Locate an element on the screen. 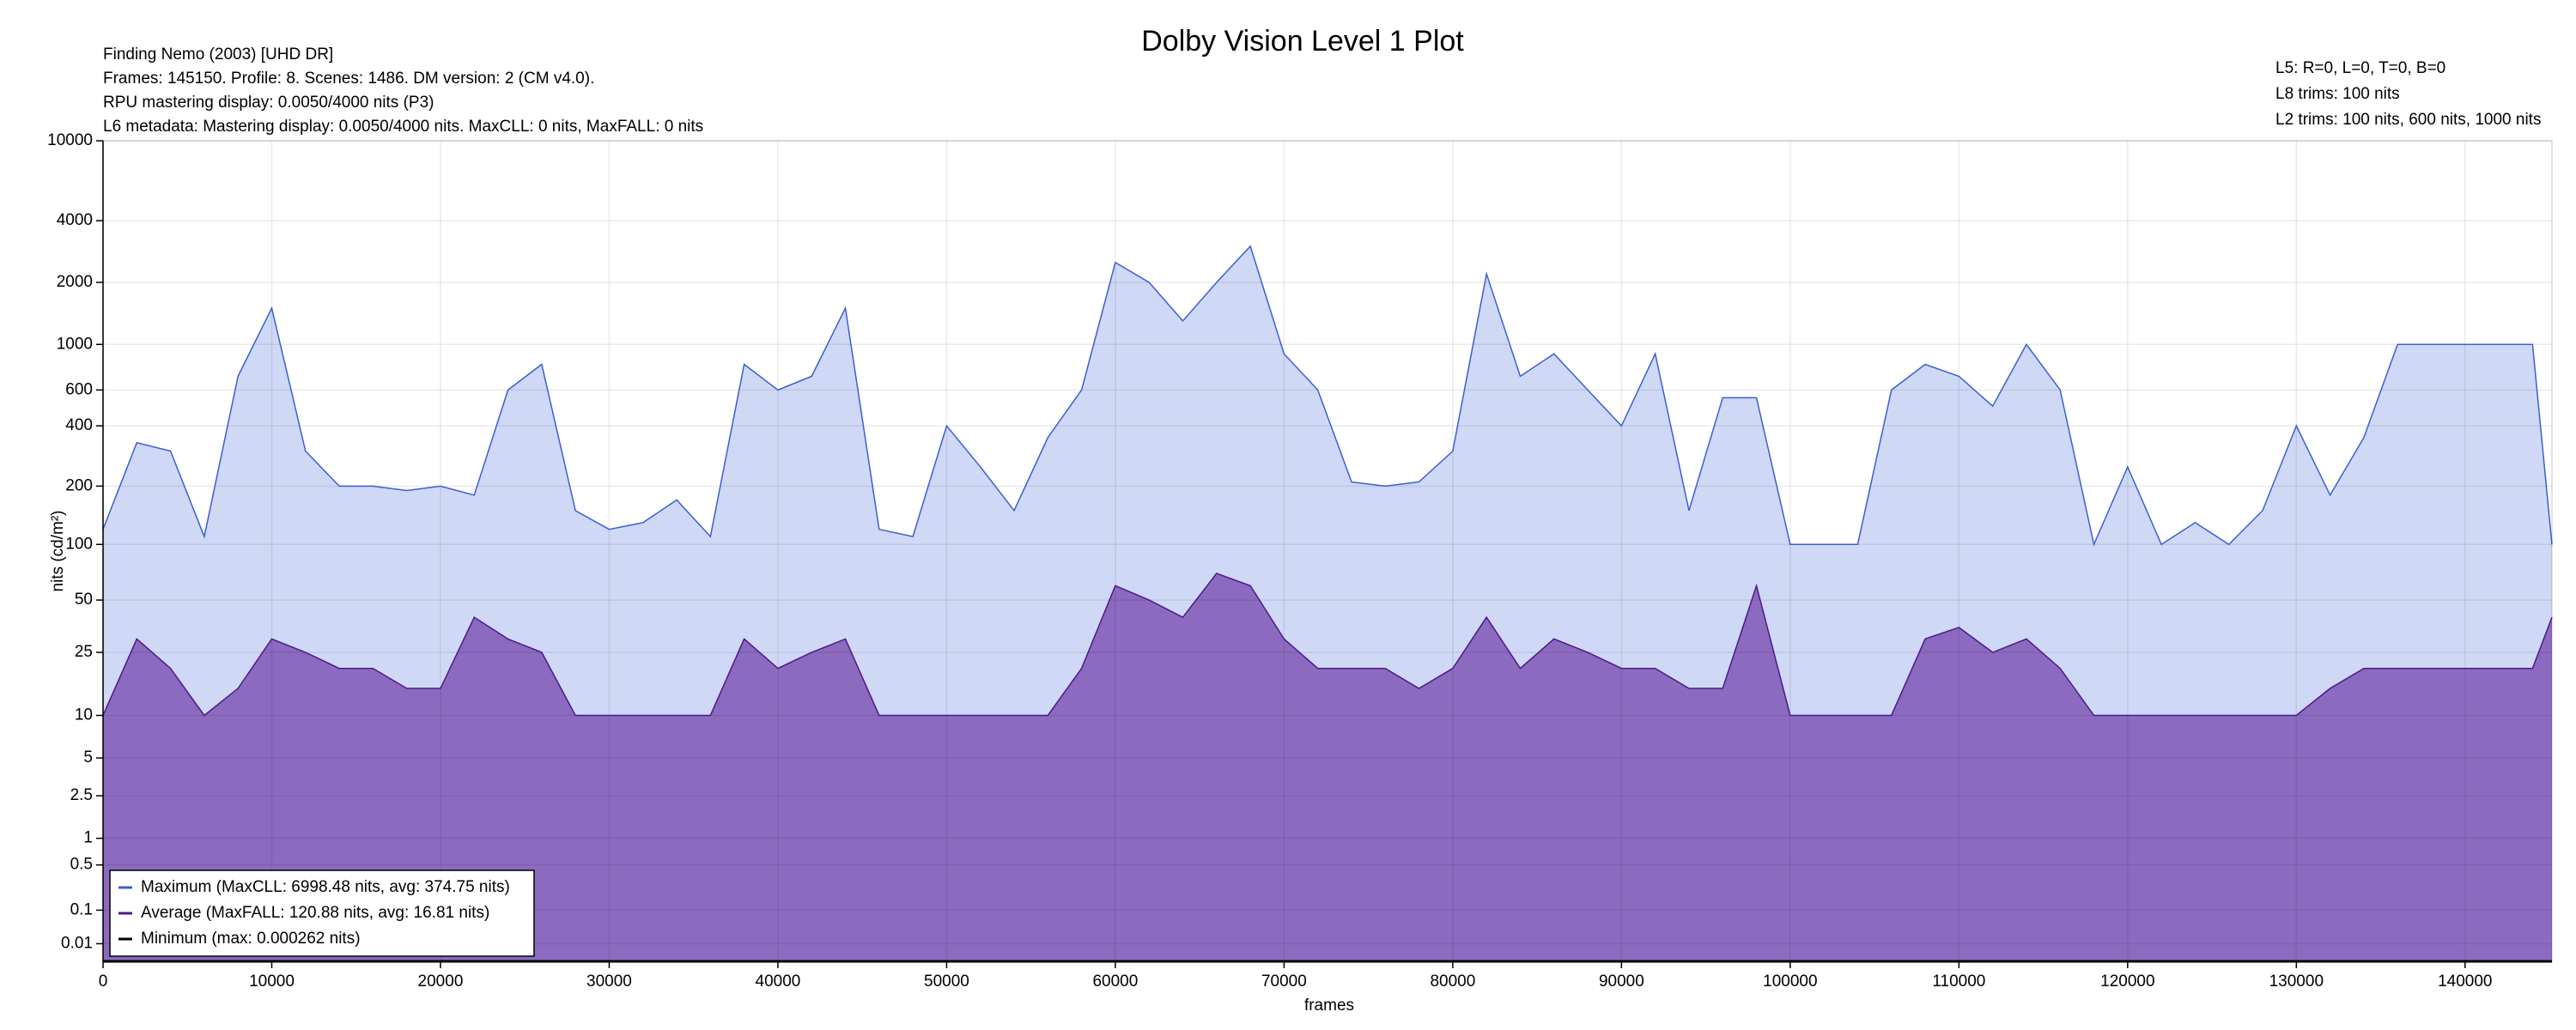 The width and height of the screenshot is (2576, 1030). y-tick-label: 100 is located at coordinates (79, 544).